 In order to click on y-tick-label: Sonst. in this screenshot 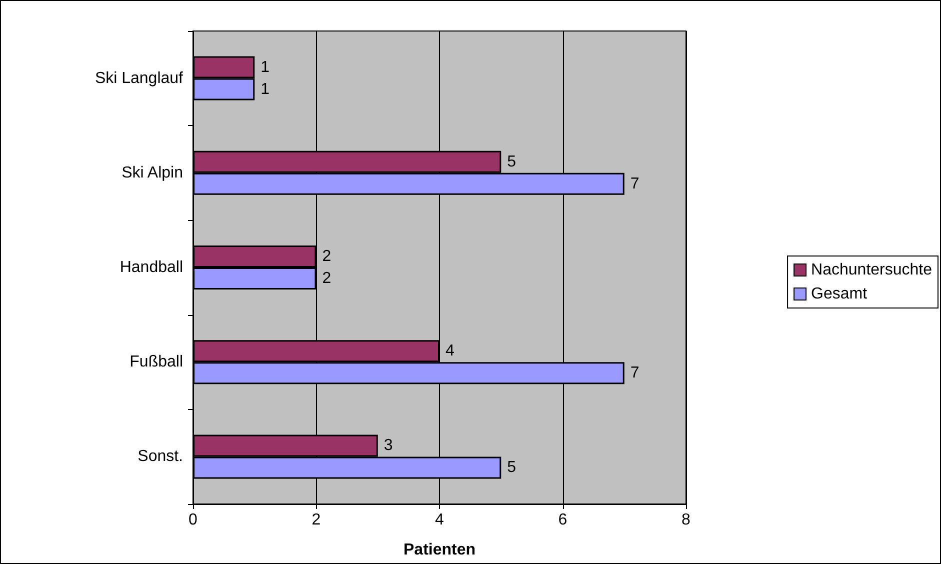, I will do `click(160, 457)`.